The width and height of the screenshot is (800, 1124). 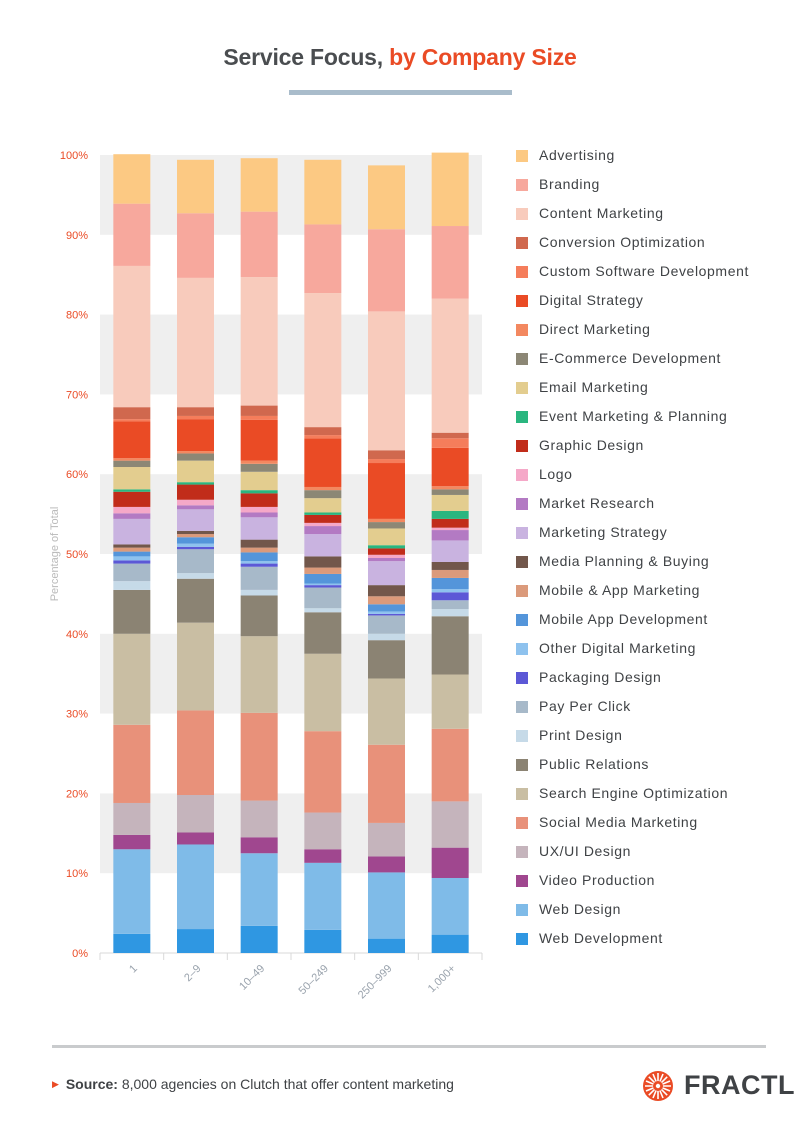 I want to click on legend-label: Marketing Strategy, so click(x=603, y=532).